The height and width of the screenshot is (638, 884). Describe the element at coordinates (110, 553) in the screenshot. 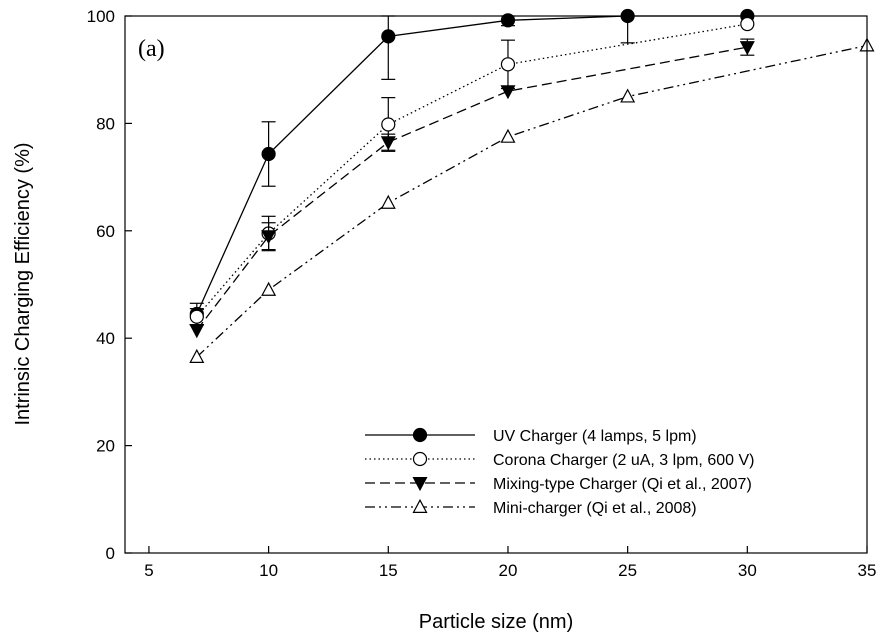

I see `y-tick-label: 0` at that location.